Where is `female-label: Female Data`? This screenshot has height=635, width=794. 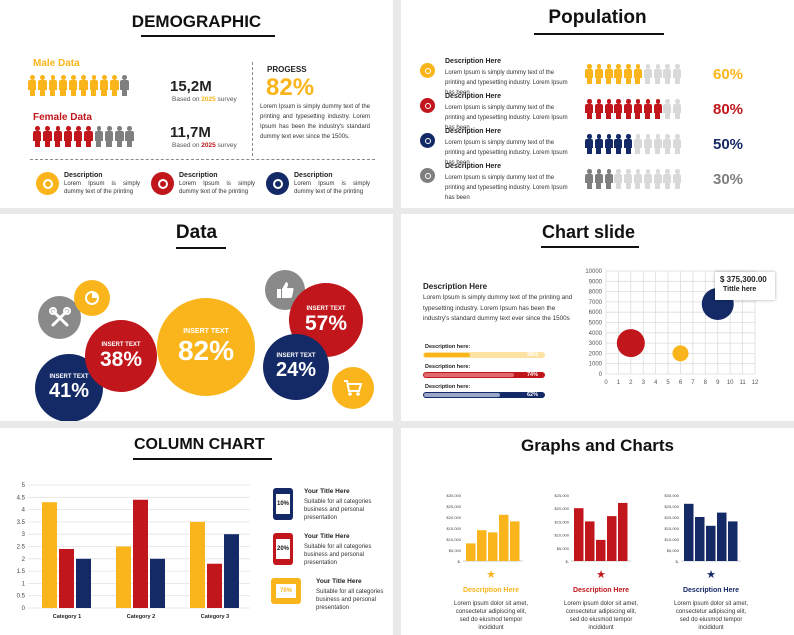 female-label: Female Data is located at coordinates (62, 117).